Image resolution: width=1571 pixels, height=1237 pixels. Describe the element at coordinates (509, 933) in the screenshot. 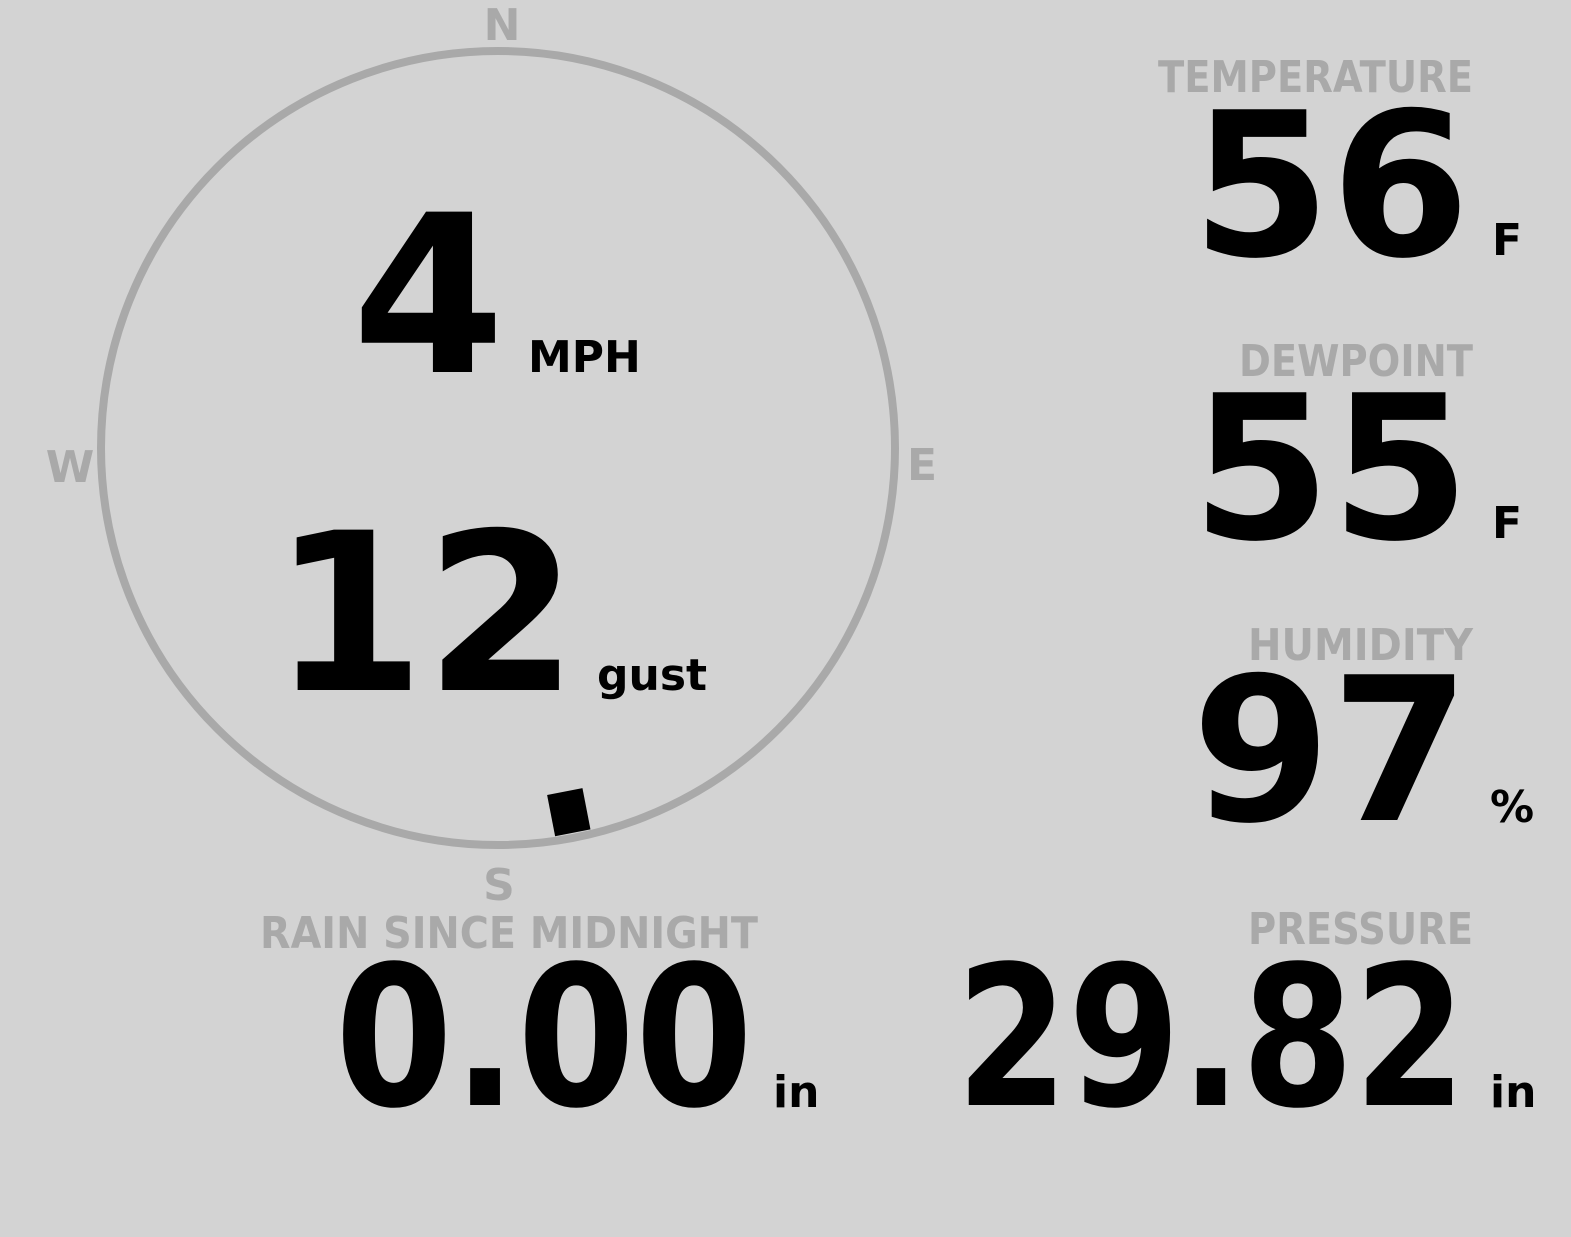

I see `rain-label: RAIN SINCE MIDNIGHT` at that location.